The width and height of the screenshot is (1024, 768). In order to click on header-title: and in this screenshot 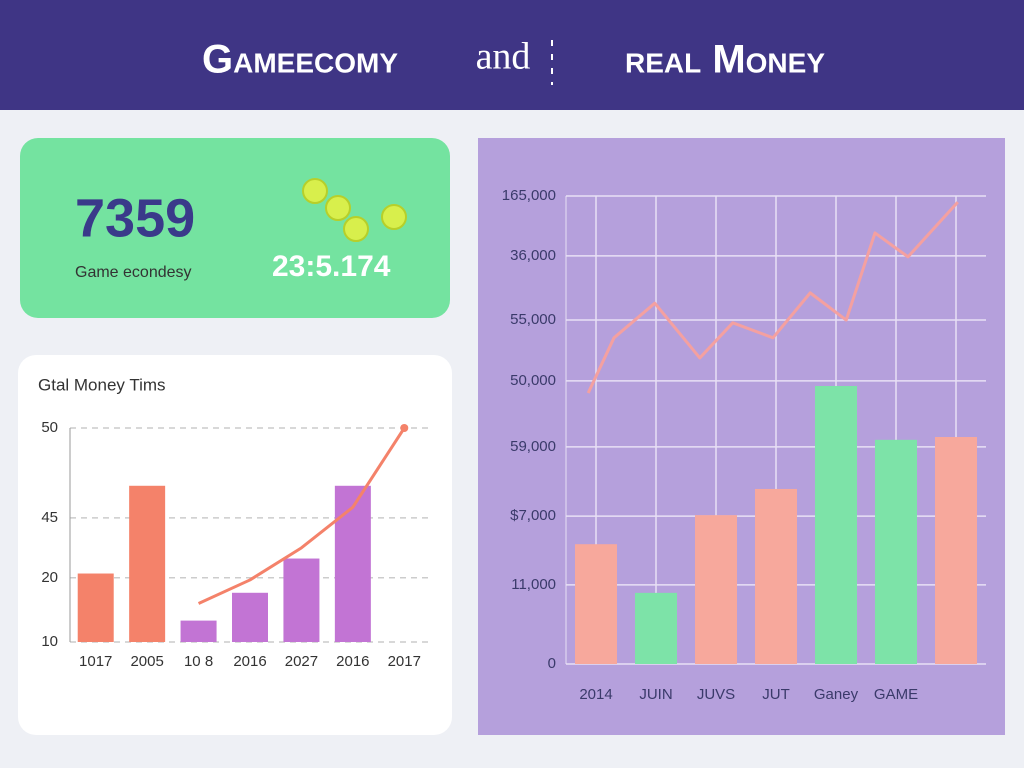, I will do `click(503, 57)`.